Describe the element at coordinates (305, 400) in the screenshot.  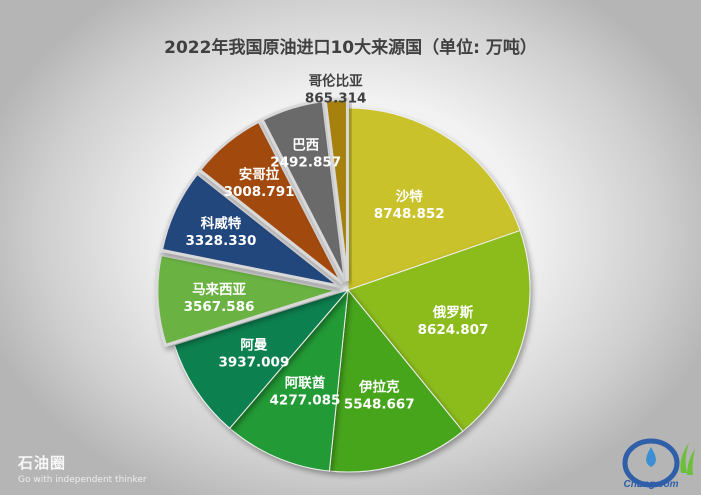
I see `slice-value-label: 4277.085` at that location.